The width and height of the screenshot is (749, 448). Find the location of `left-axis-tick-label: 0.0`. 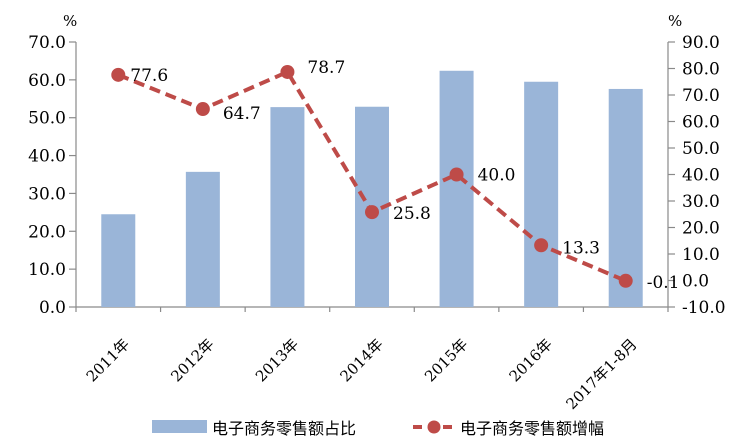

left-axis-tick-label: 0.0 is located at coordinates (52, 308).